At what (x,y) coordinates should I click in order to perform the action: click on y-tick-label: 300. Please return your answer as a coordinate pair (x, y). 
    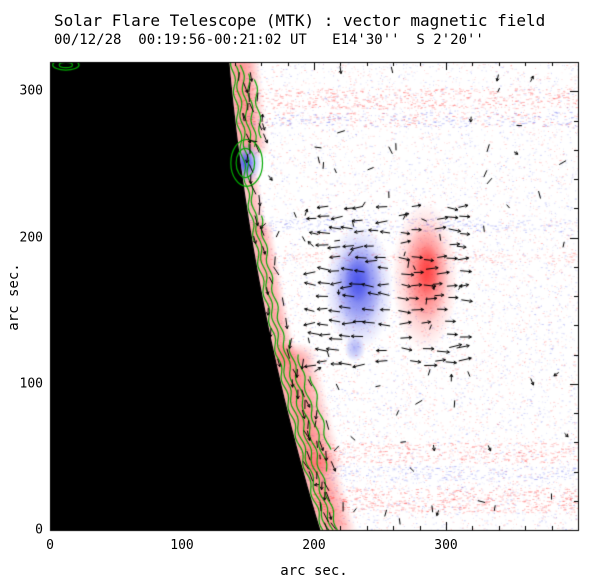
    Looking at the image, I should click on (31, 91).